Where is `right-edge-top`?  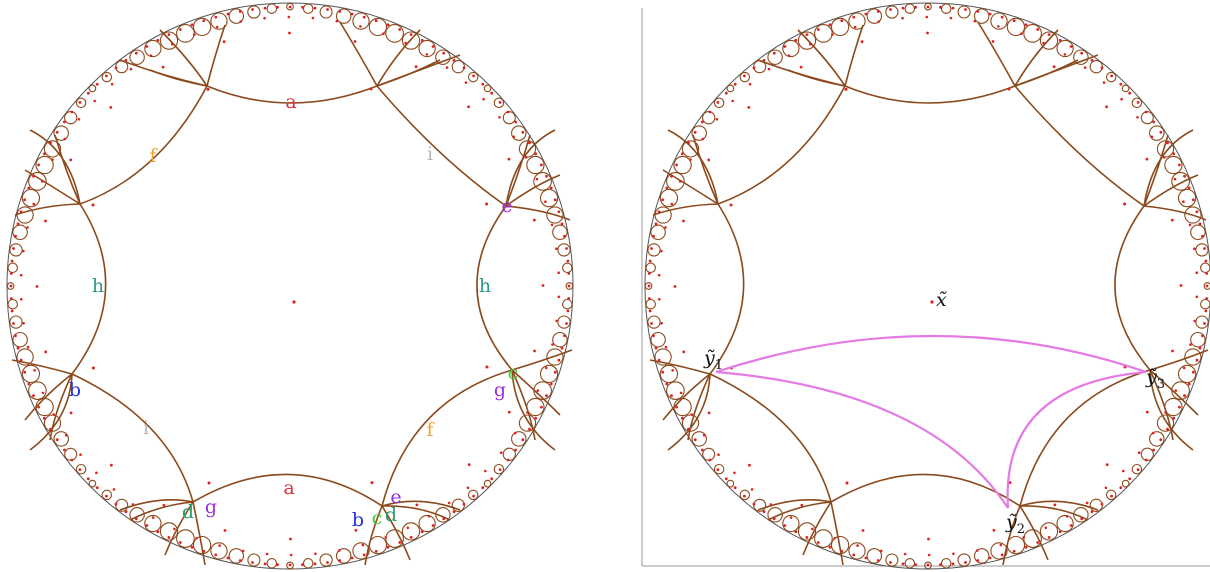 right-edge-top is located at coordinates (930, 94).